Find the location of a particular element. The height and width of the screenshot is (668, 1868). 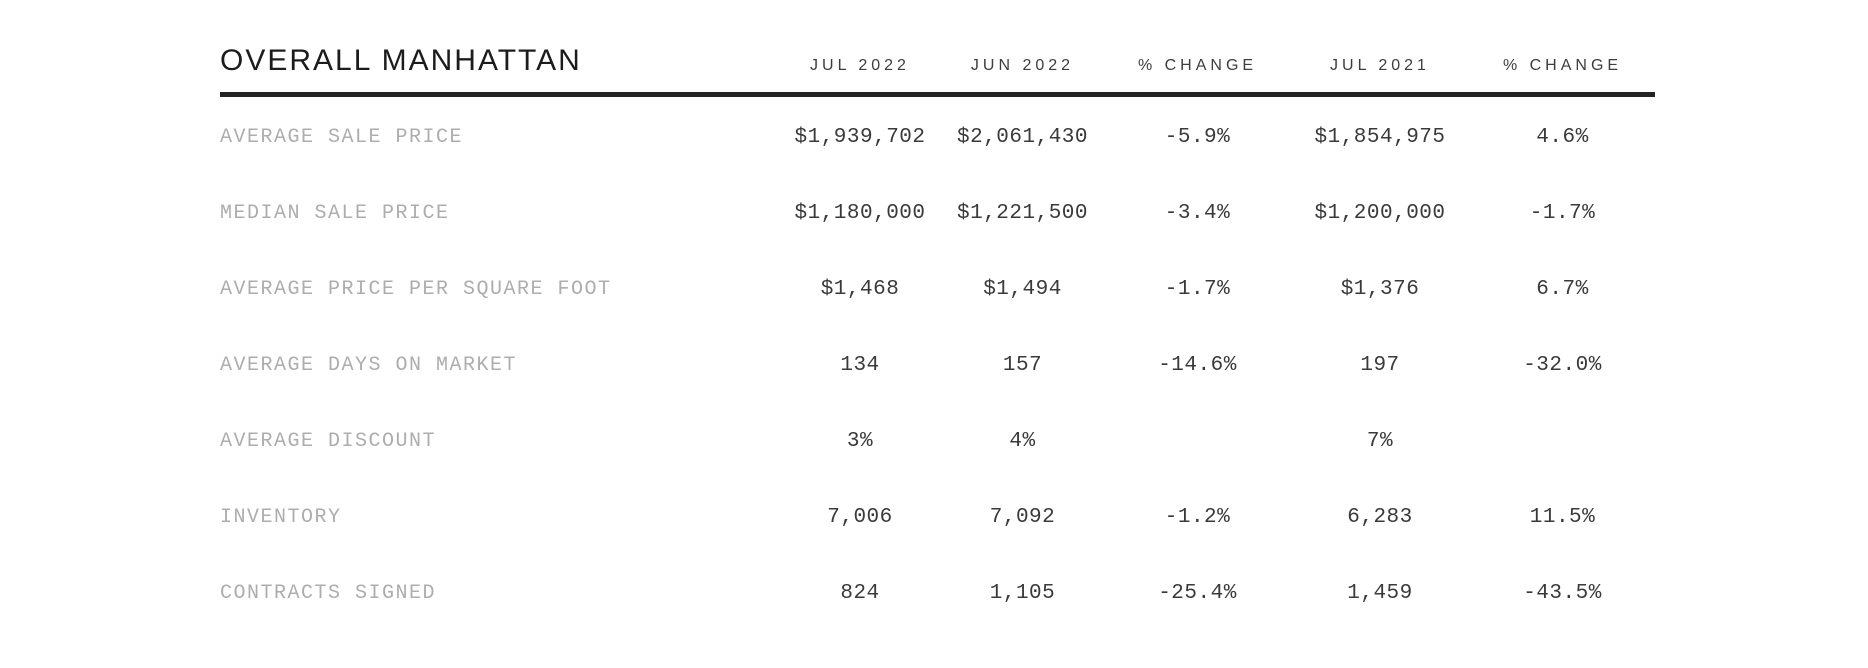

cell-value: 7% is located at coordinates (1380, 441).